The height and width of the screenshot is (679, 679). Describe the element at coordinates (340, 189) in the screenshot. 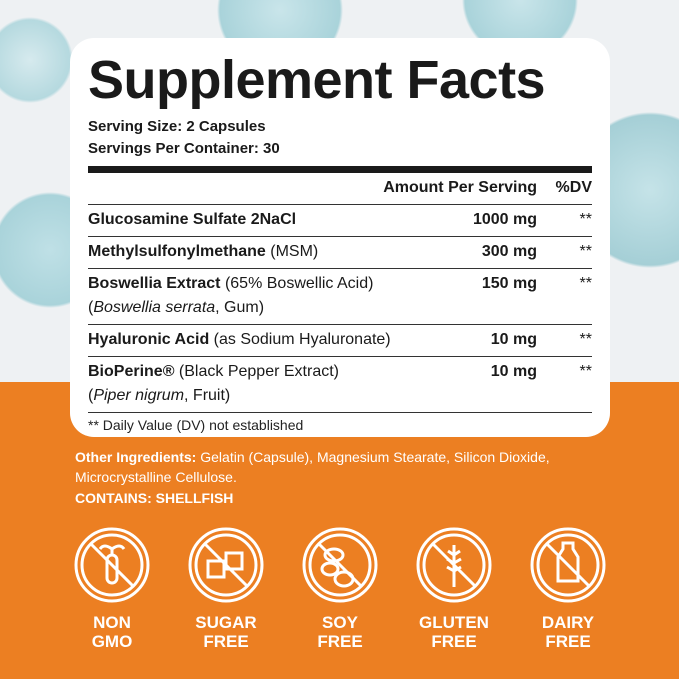

I see `table-header: Amount Per Serving %DV` at that location.